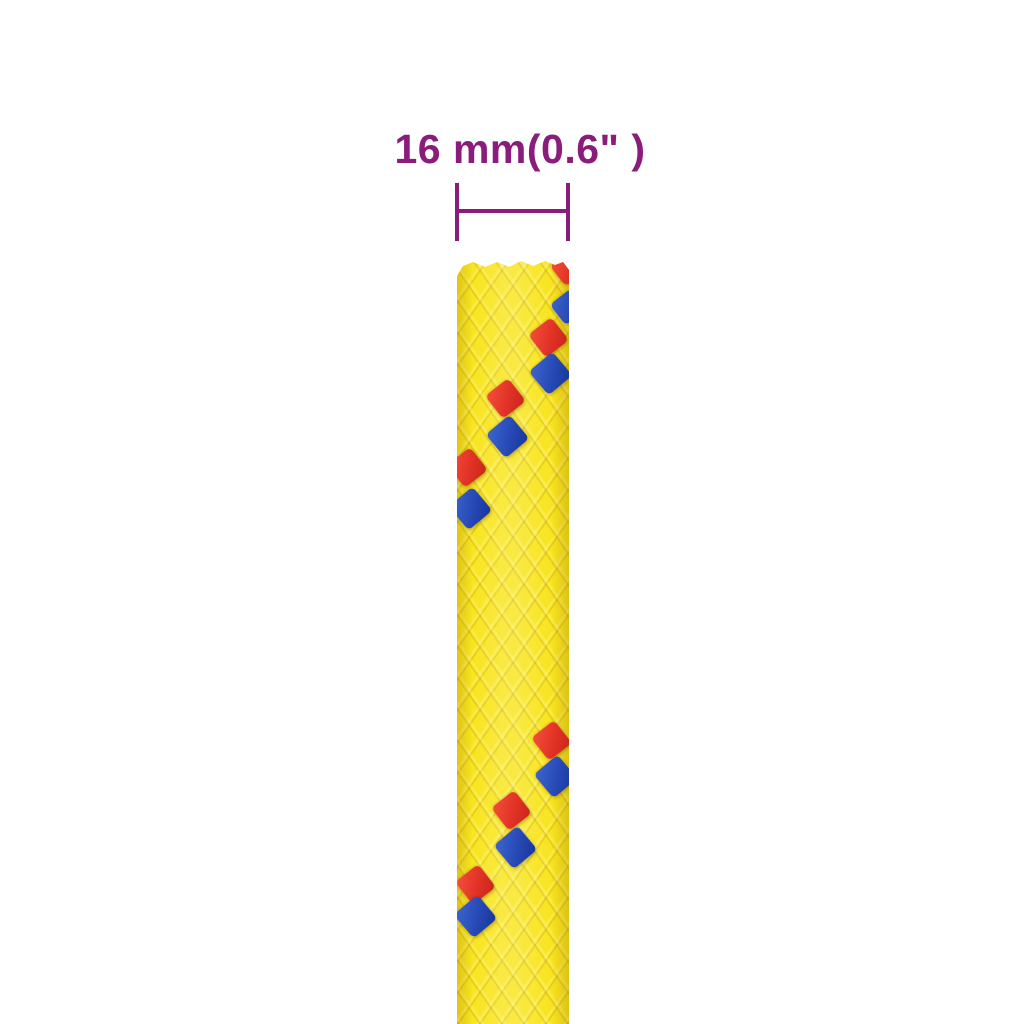 The height and width of the screenshot is (1024, 1024). I want to click on rope-image, so click(513, 642).